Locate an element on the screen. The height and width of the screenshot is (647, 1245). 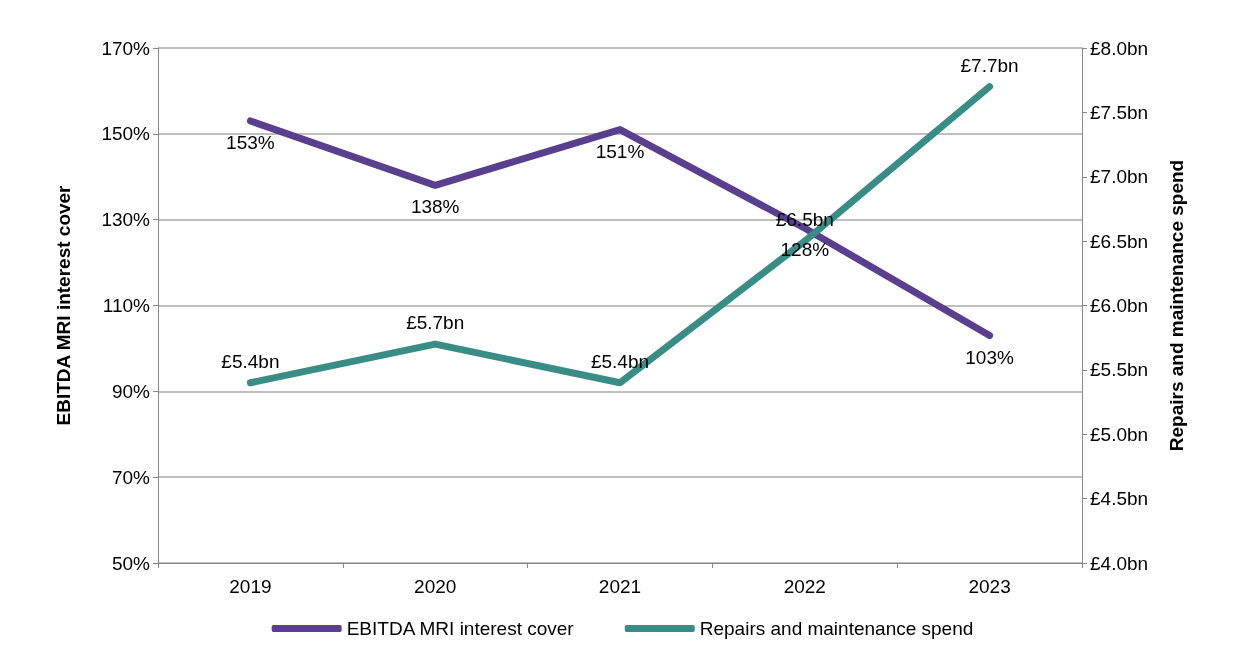
legend-label: Repairs and maintenance spend is located at coordinates (836, 628).